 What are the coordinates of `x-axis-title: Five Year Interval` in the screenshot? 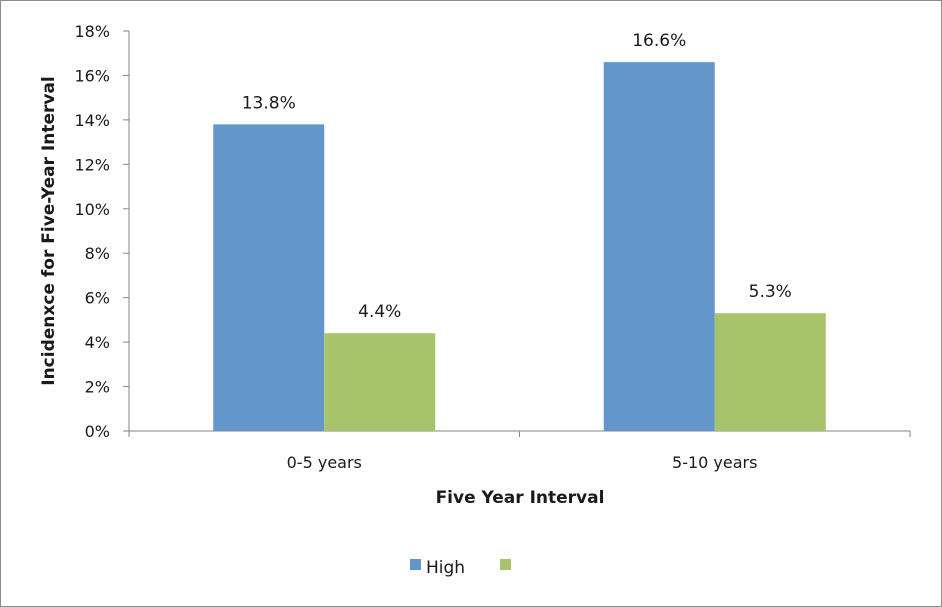 It's located at (520, 498).